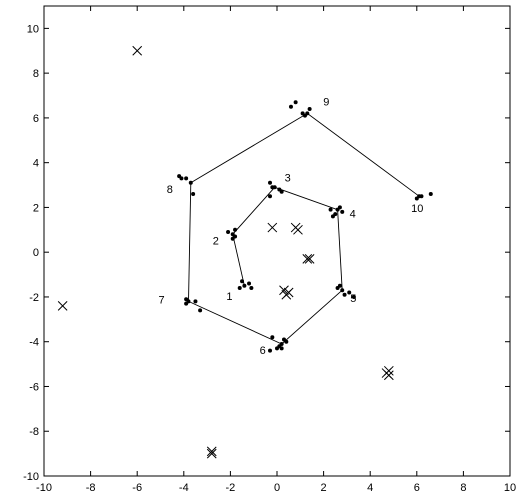 Image resolution: width=518 pixels, height=498 pixels. What do you see at coordinates (288, 178) in the screenshot?
I see `point-label: 3` at bounding box center [288, 178].